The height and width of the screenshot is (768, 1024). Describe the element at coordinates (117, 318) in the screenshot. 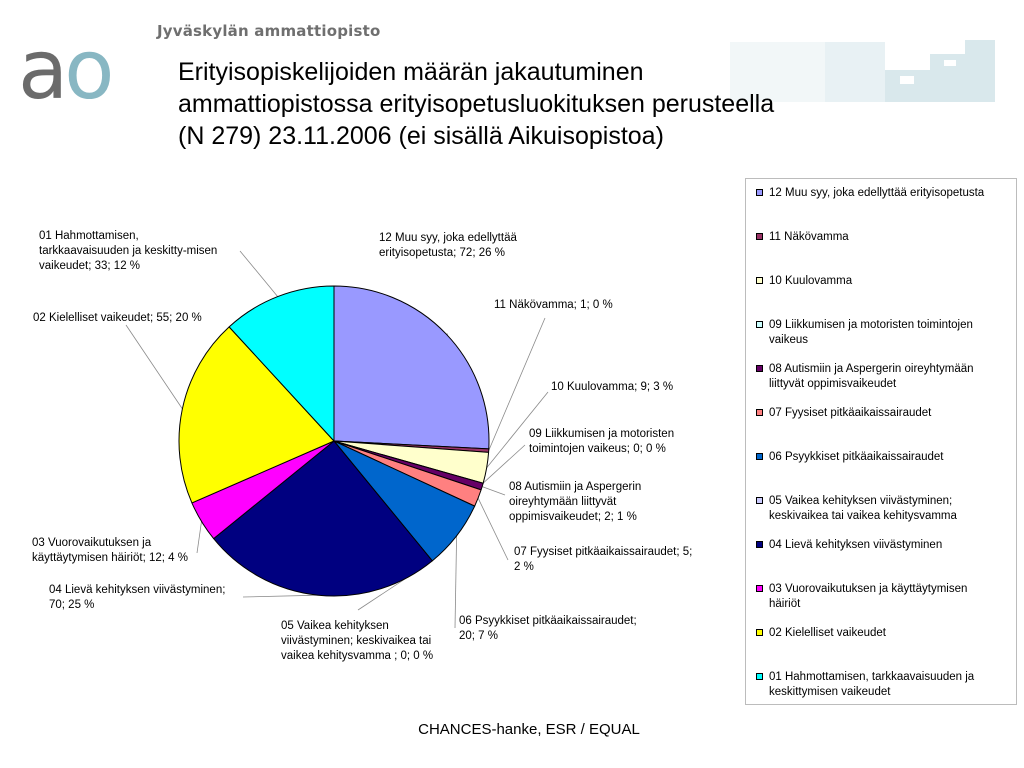

I see `pie-data-label: 02 Kielelliset vaikeudet; 55; 20 %` at that location.